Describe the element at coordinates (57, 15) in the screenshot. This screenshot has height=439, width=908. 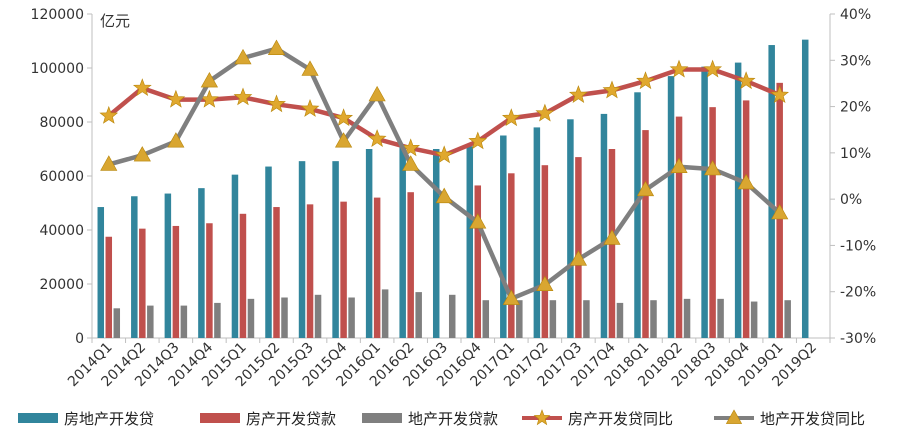
I see `y-left-tick-label: 120000` at that location.